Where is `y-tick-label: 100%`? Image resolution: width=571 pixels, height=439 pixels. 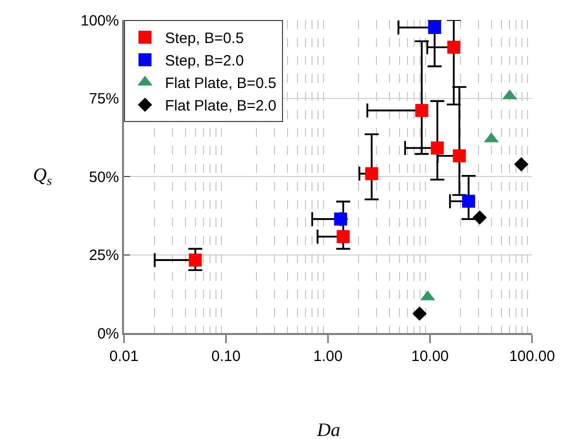
y-tick-label: 100% is located at coordinates (99, 21).